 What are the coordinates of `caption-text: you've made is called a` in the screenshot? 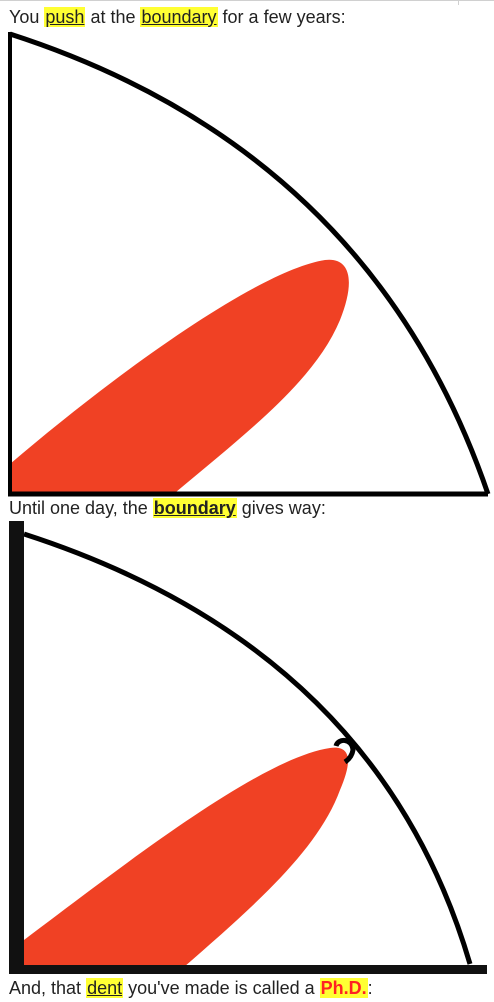 It's located at (221, 988).